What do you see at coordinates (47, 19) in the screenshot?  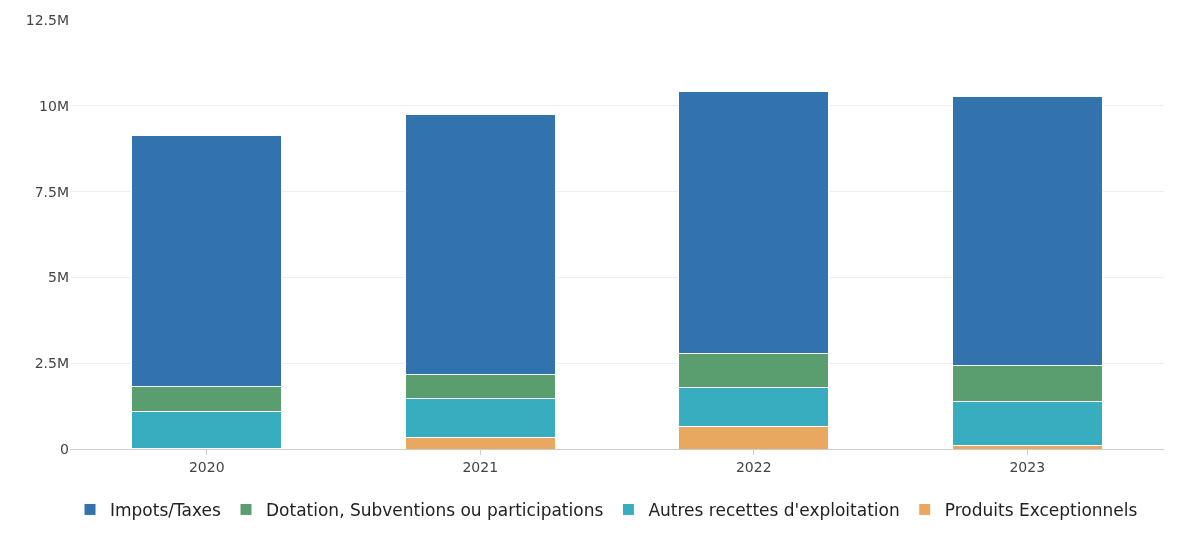 I see `y-tick-label: 12.5M` at bounding box center [47, 19].